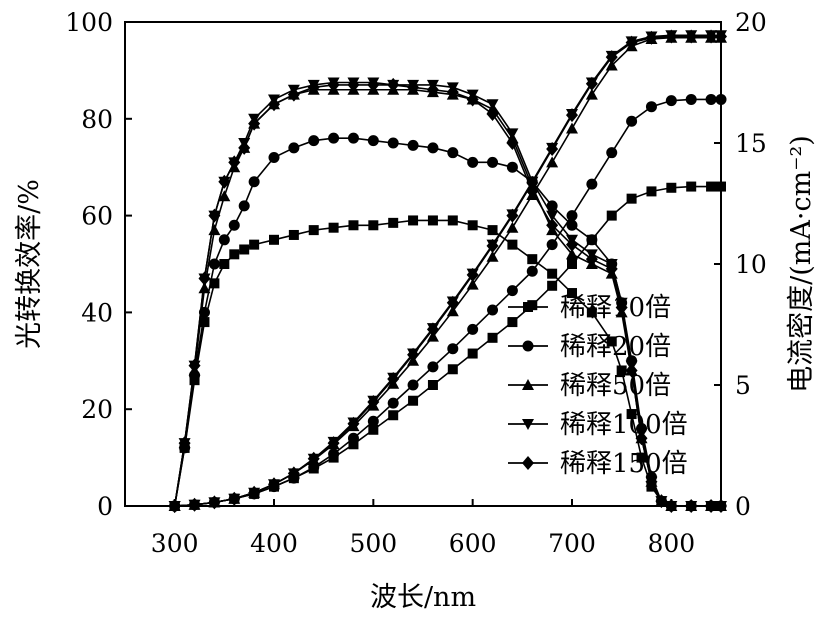 The height and width of the screenshot is (621, 830). Describe the element at coordinates (373, 543) in the screenshot. I see `x-tick-label: 500` at that location.